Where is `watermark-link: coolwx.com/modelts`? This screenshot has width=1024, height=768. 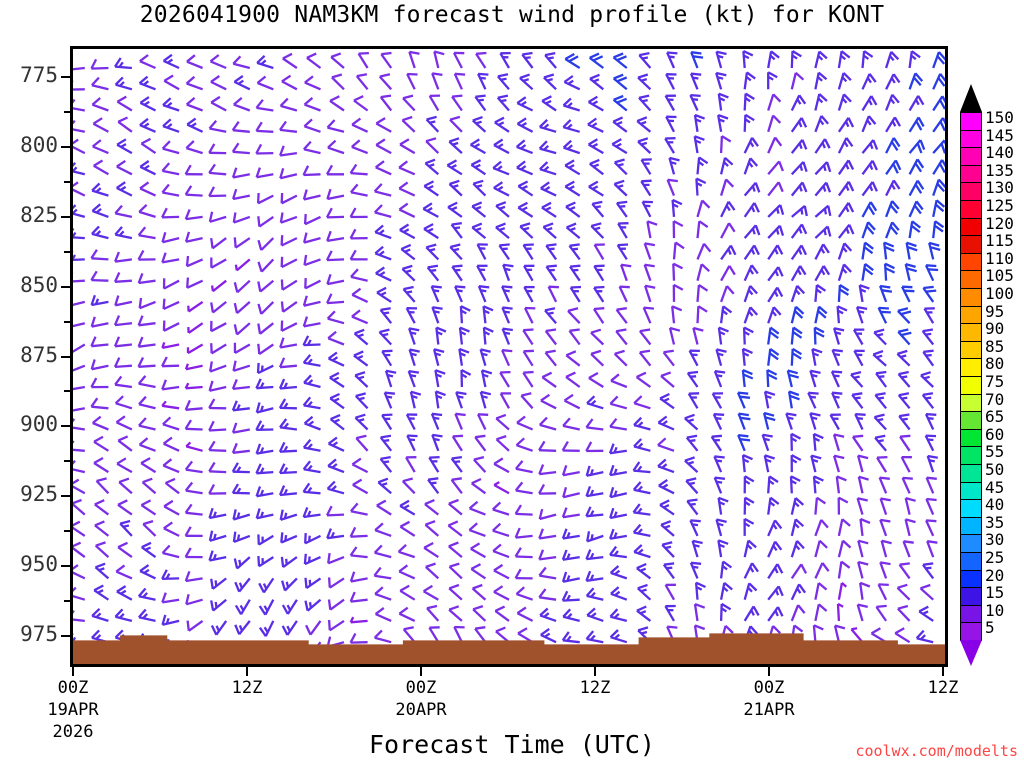 watermark-link: coolwx.com/modelts is located at coordinates (936, 751).